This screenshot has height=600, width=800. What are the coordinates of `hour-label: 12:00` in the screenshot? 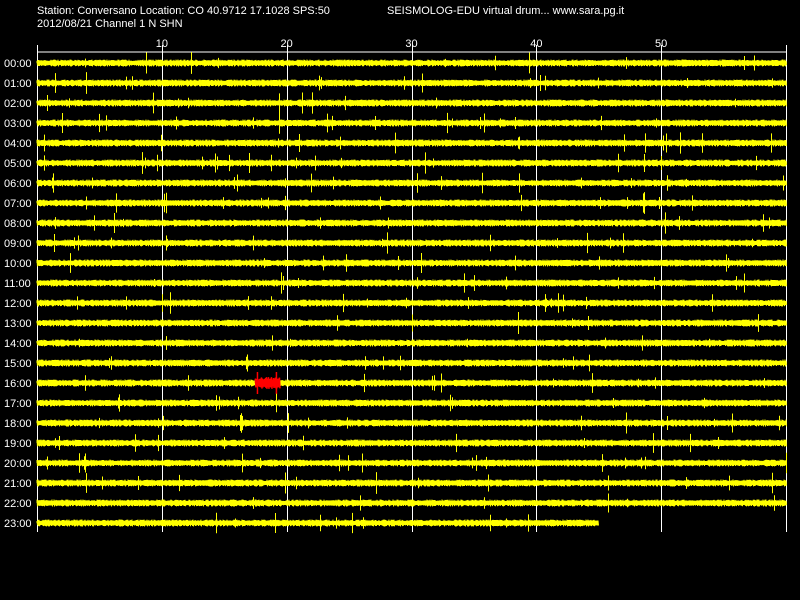 It's located at (18, 304).